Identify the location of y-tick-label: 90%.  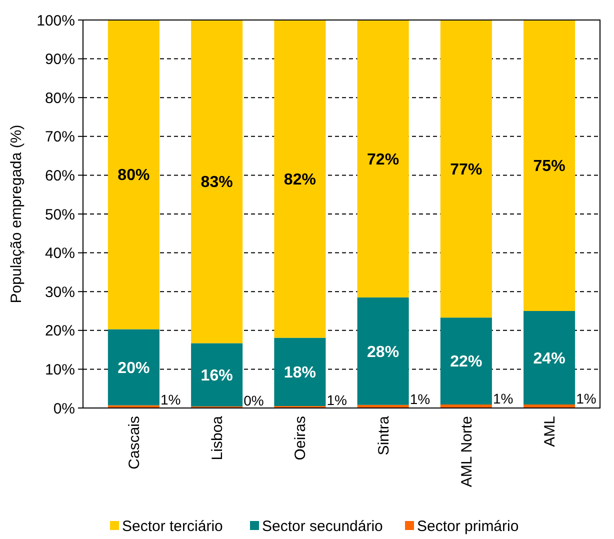
(59, 59).